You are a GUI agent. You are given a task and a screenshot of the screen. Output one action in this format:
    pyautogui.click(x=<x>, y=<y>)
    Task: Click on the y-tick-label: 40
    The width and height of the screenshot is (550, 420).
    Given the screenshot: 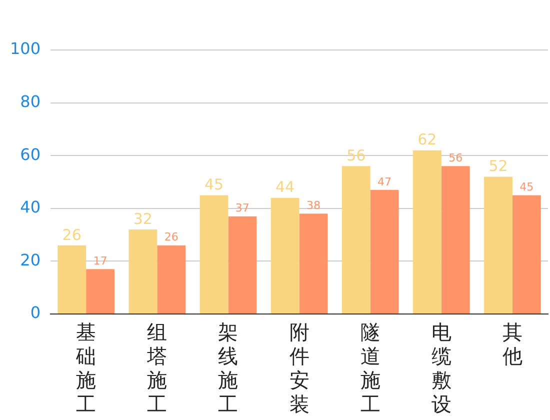 What is the action you would take?
    pyautogui.click(x=30, y=207)
    